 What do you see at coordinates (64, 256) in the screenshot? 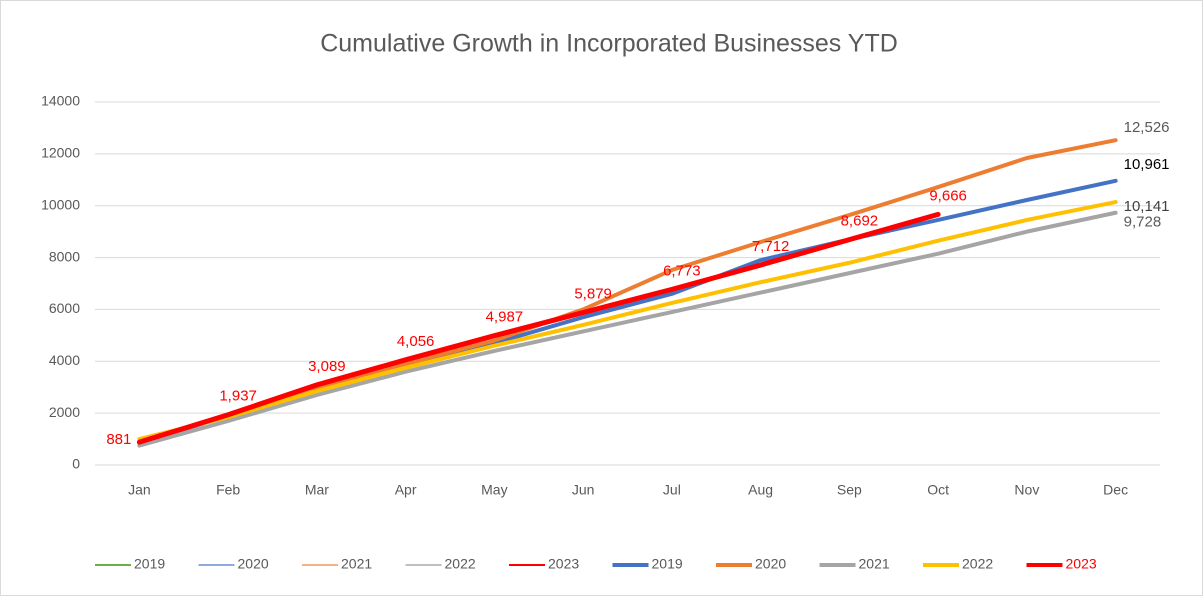
I see `y-tick-label: 8000` at bounding box center [64, 256].